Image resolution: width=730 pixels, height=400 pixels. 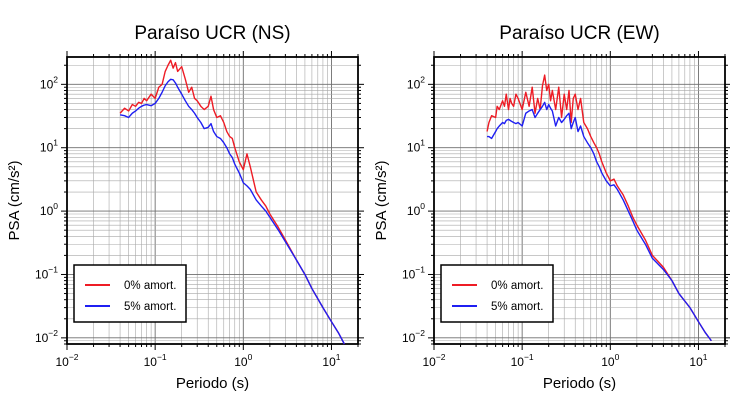 What do you see at coordinates (579, 33) in the screenshot?
I see `chart-title: Paraíso UCR (EW)` at bounding box center [579, 33].